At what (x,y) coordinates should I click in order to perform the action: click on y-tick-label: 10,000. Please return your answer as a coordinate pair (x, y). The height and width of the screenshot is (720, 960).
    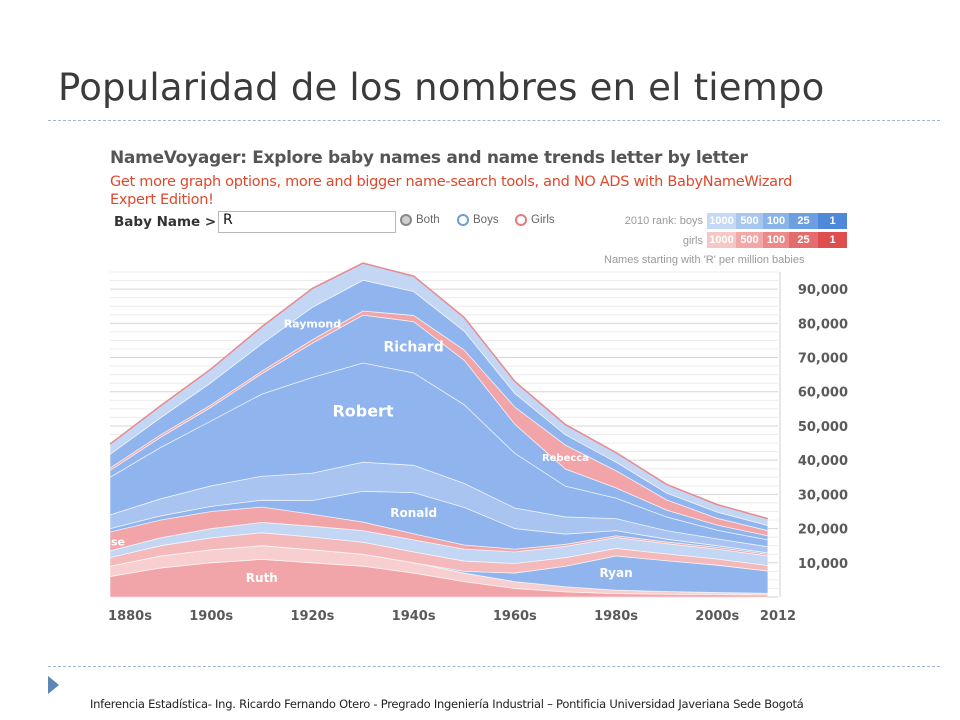
    Looking at the image, I should click on (823, 564).